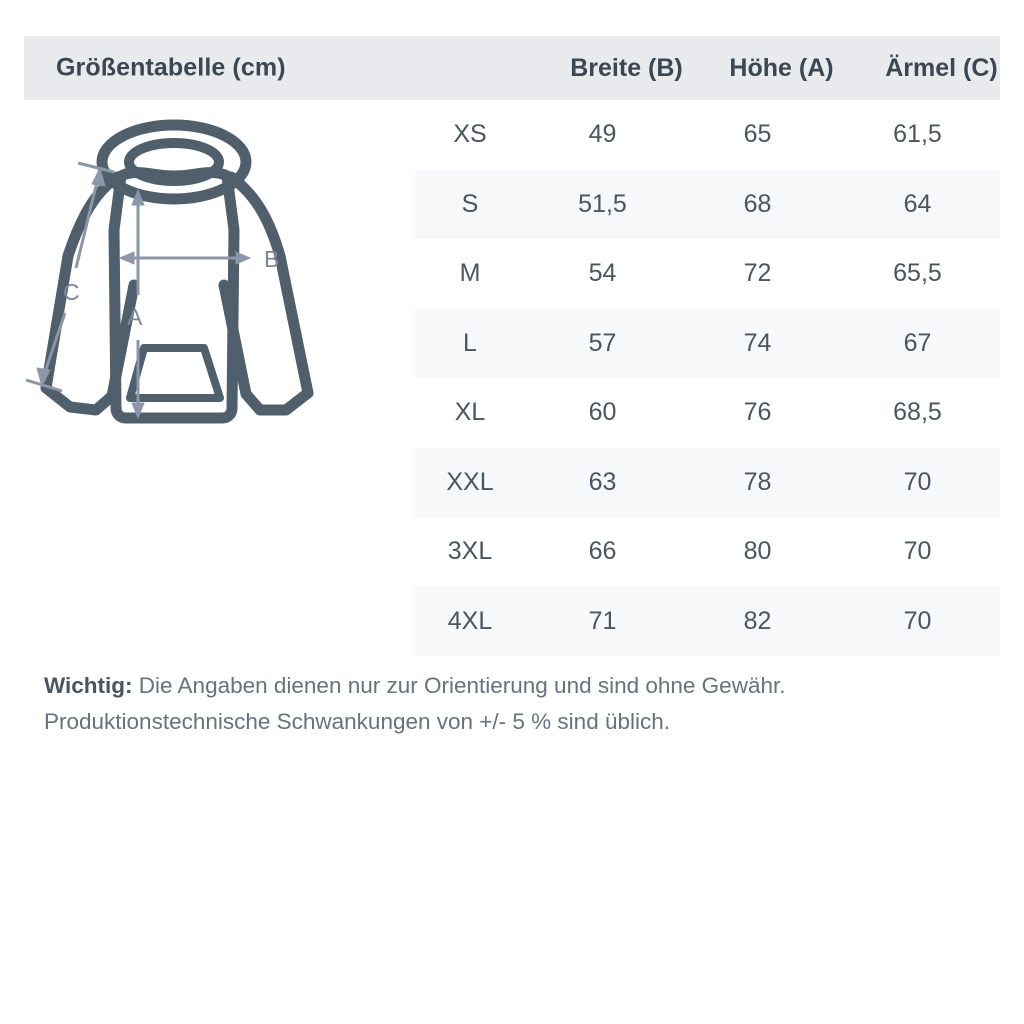  What do you see at coordinates (757, 551) in the screenshot?
I see `cell-height: 80` at bounding box center [757, 551].